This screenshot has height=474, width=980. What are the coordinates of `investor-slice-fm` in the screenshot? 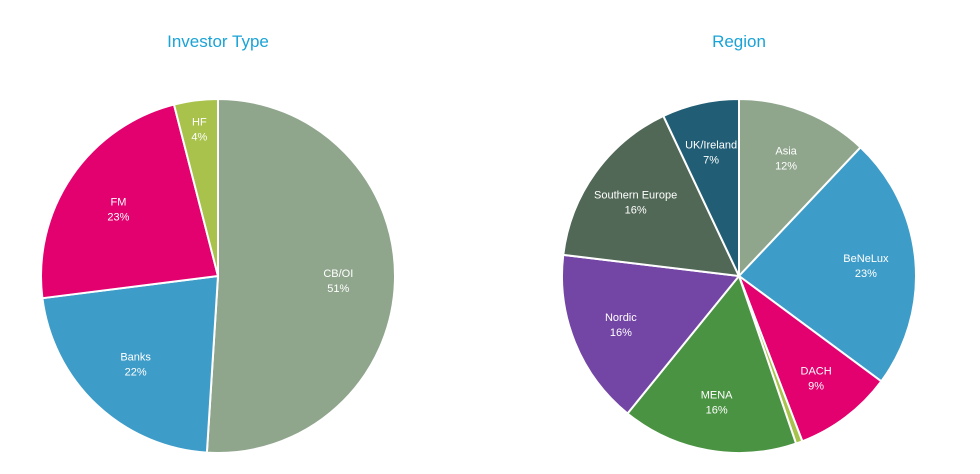 It's located at (129, 201).